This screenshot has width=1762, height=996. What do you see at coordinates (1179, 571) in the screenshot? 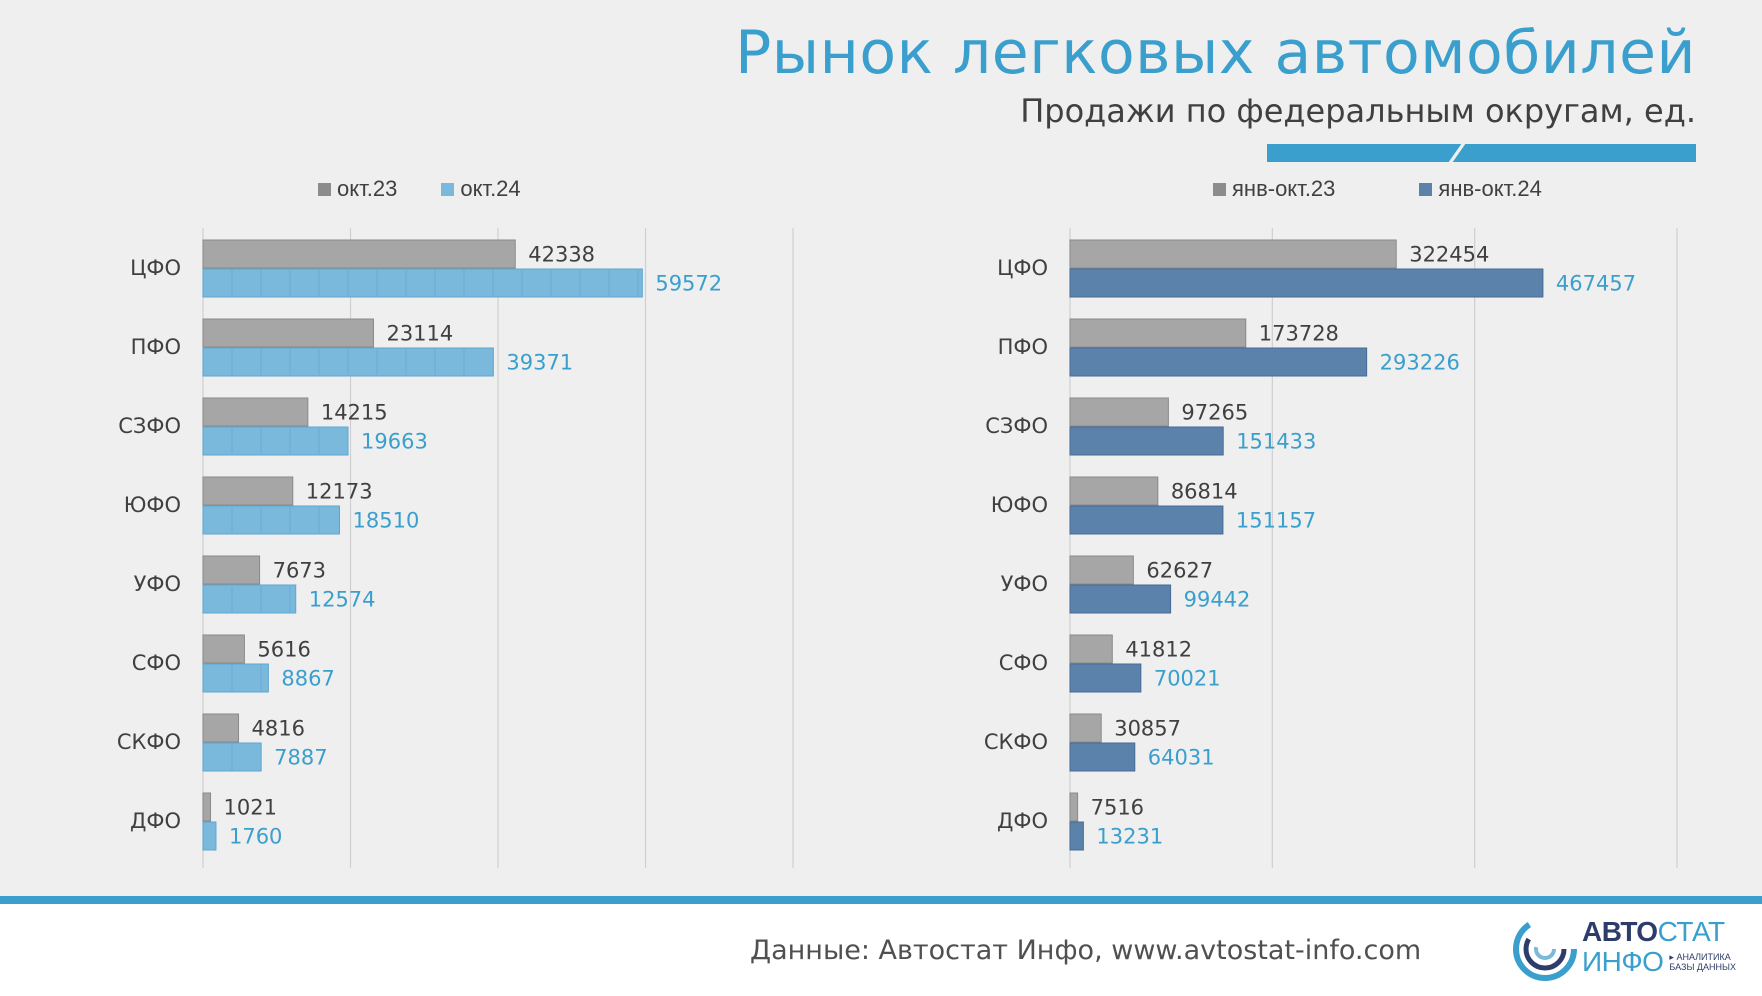
I see `data-label-janokt-s0-4: 62627` at bounding box center [1179, 571].